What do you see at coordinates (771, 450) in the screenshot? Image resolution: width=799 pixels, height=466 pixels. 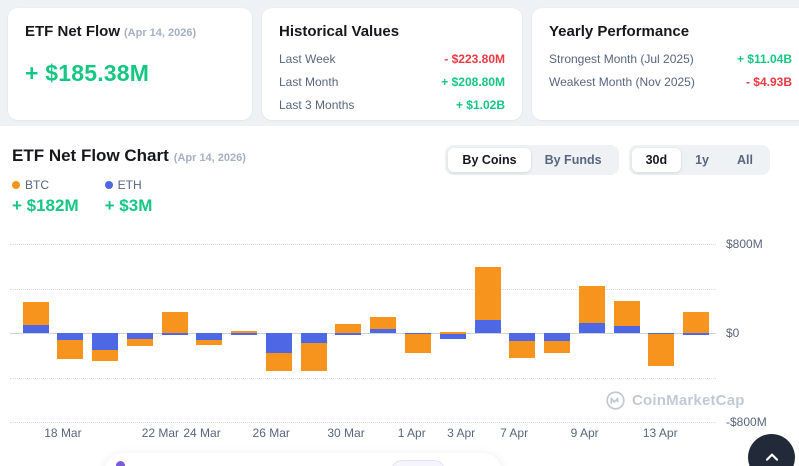 I see `scroll-to-top-button` at bounding box center [771, 450].